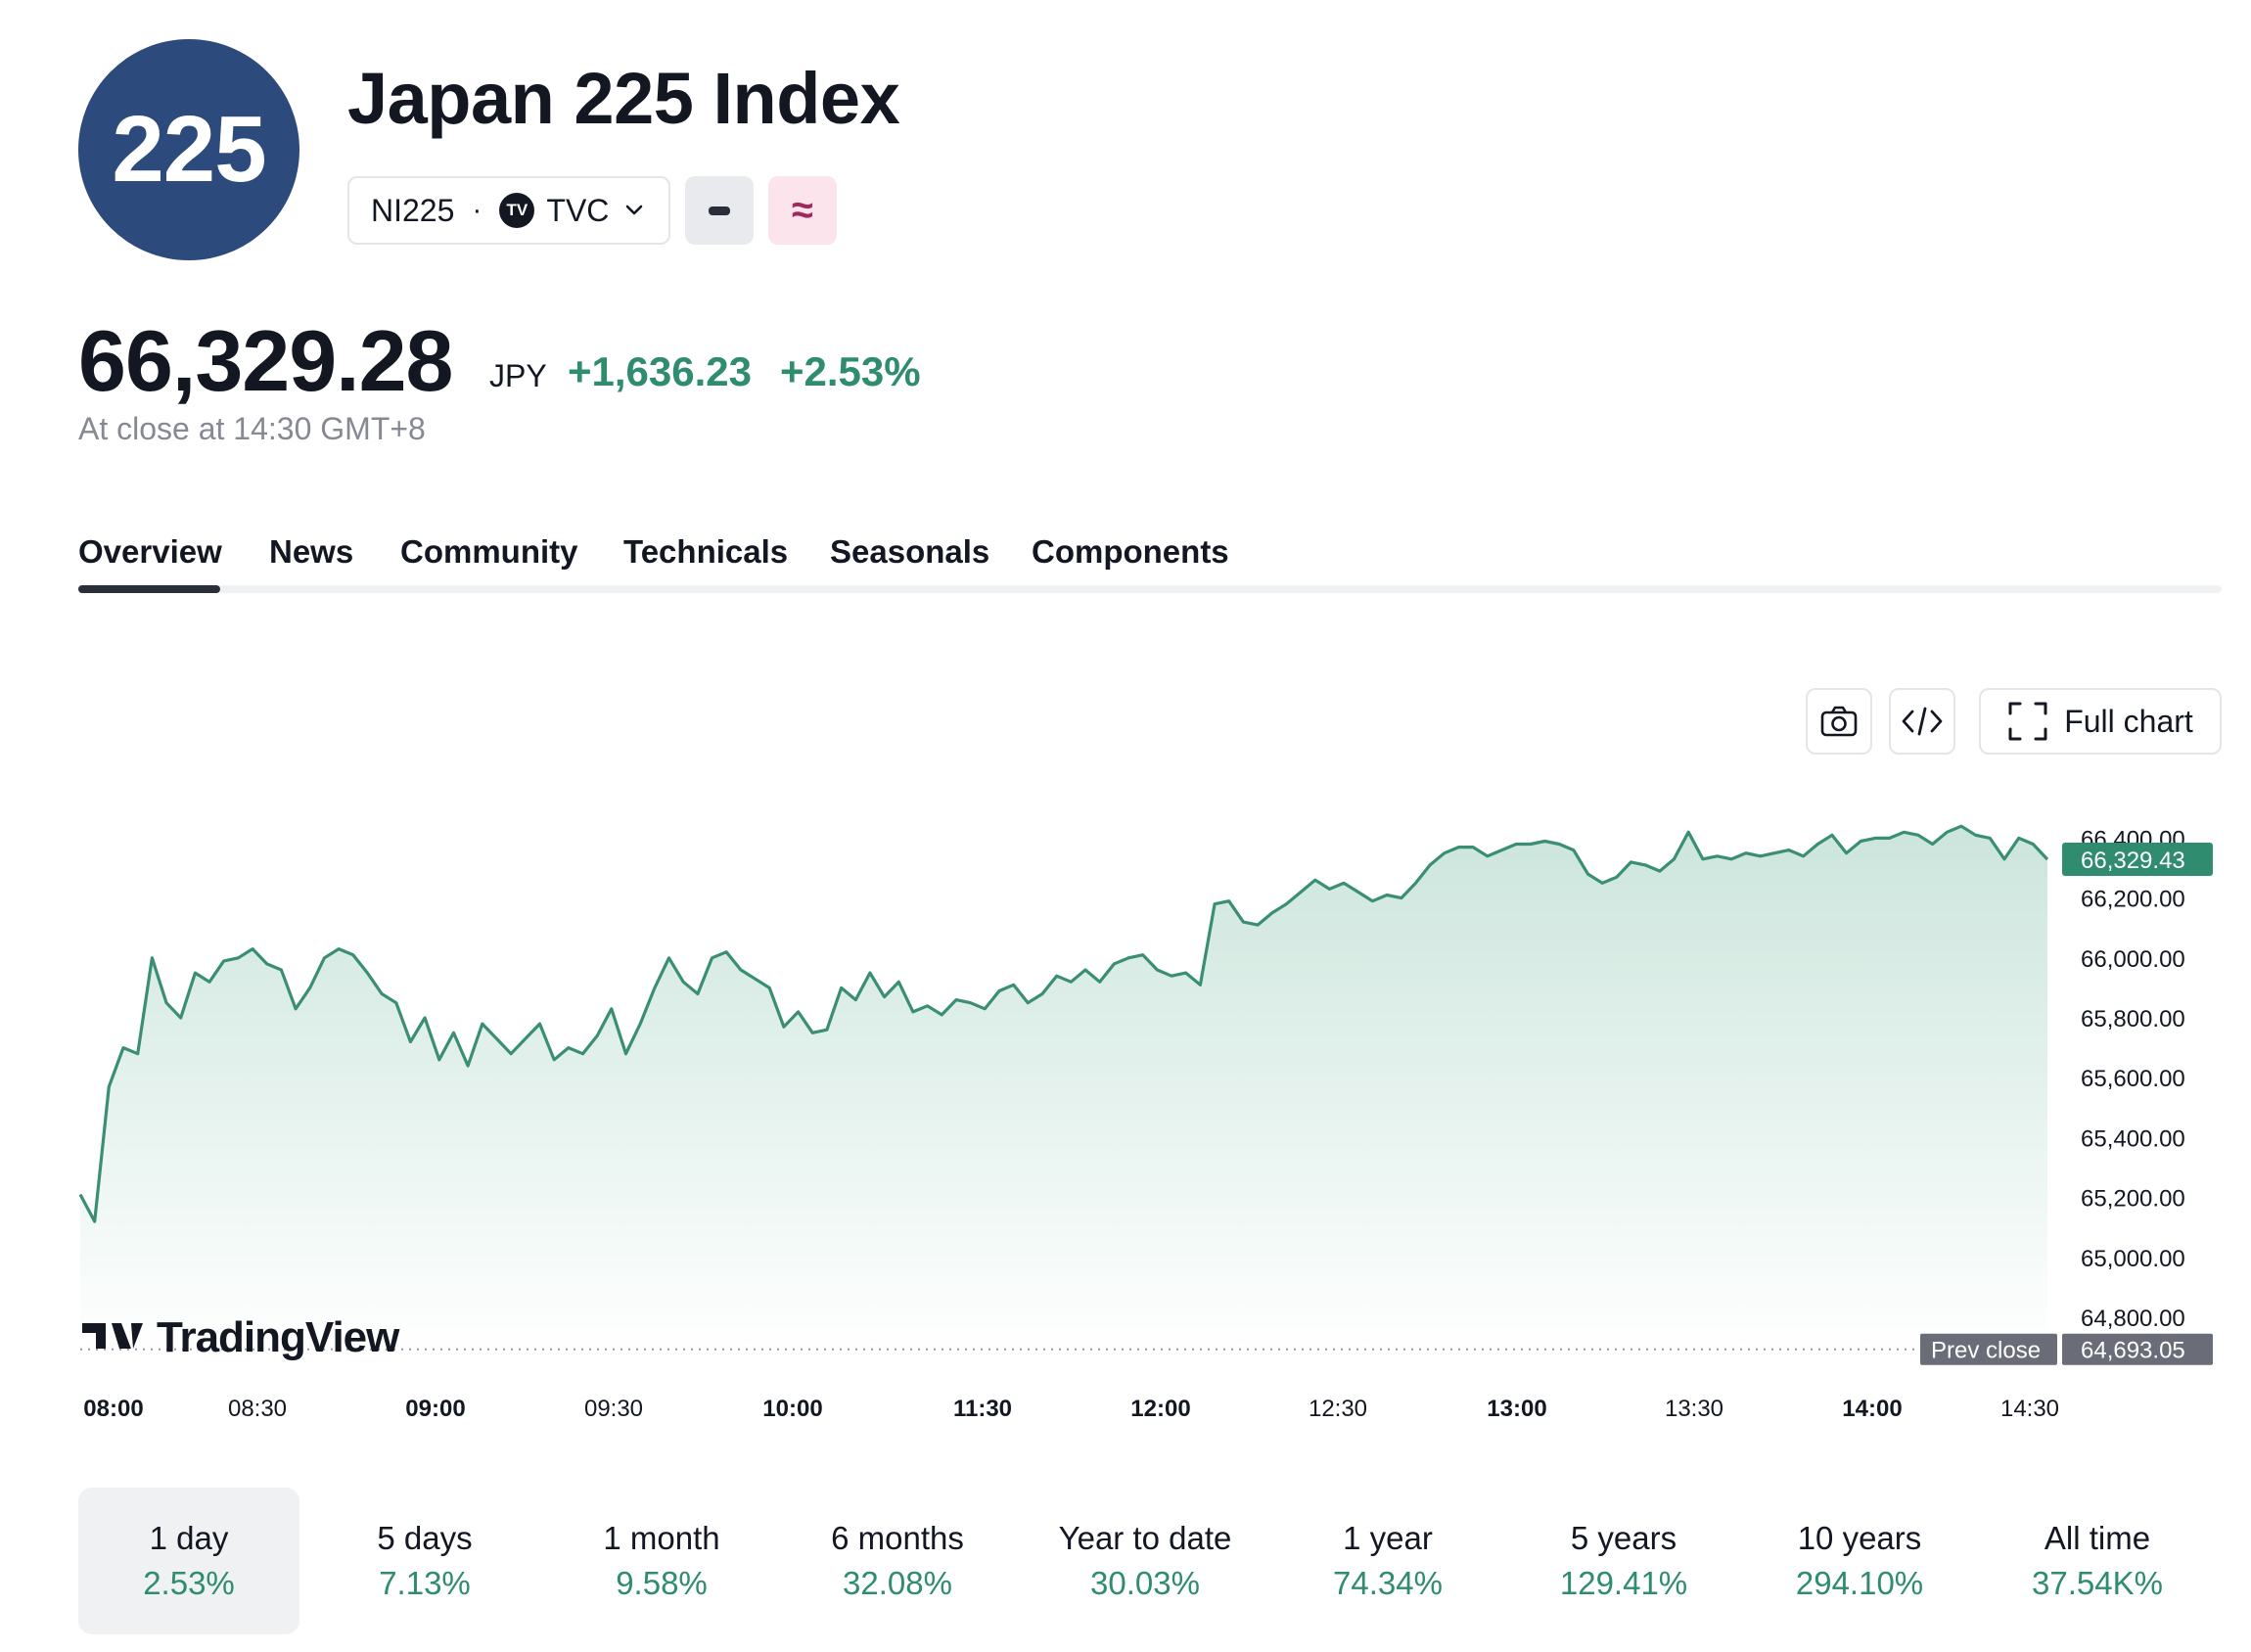  What do you see at coordinates (2027, 721) in the screenshot?
I see `fullscreen-icon` at bounding box center [2027, 721].